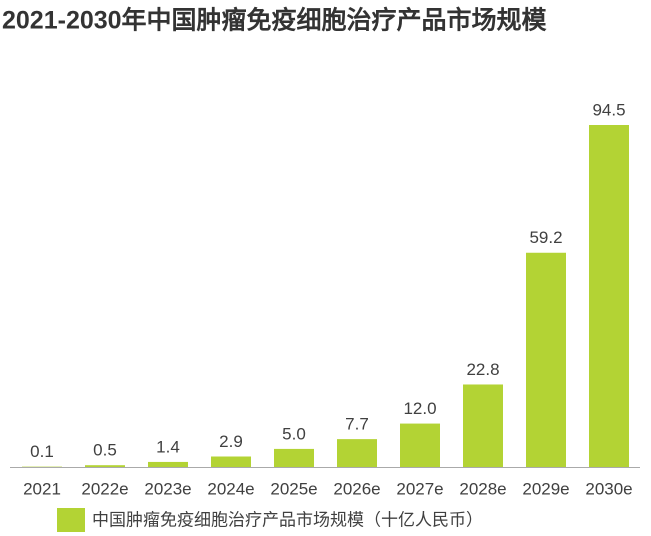  Describe the element at coordinates (168, 446) in the screenshot. I see `value-label: 1.4` at that location.